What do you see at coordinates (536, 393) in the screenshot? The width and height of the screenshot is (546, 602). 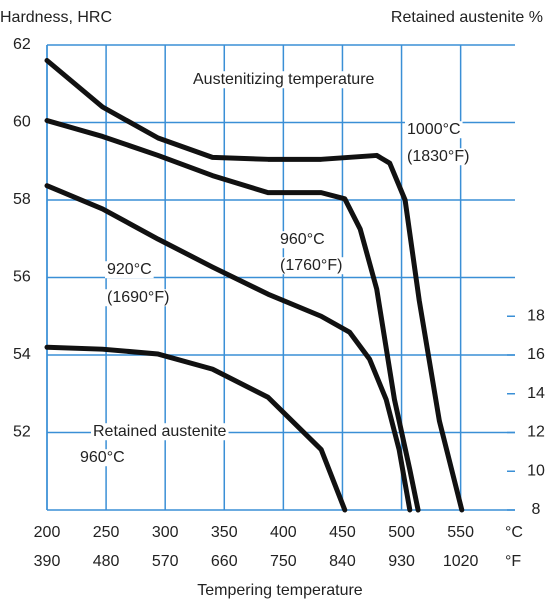 I see `y2-tick-label: 14` at bounding box center [536, 393].